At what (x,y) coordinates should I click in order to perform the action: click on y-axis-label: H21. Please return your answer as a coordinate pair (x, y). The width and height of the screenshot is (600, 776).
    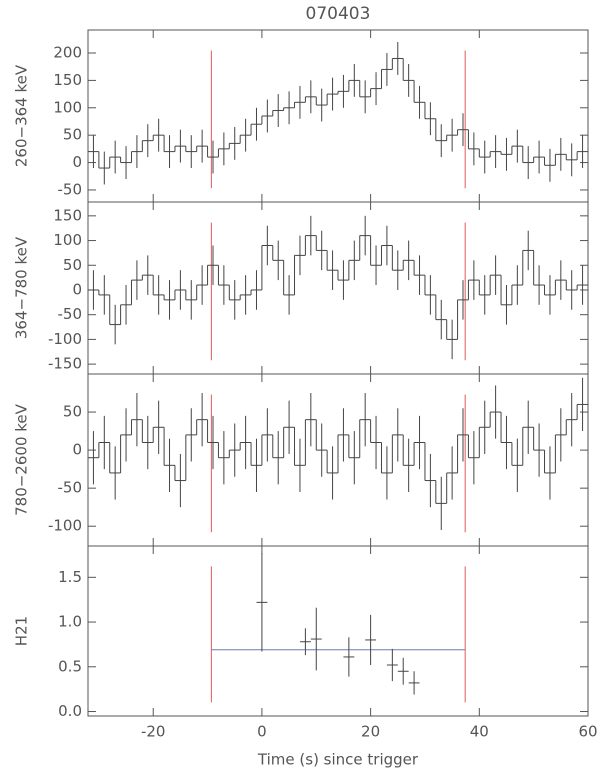
    Looking at the image, I should click on (22, 631).